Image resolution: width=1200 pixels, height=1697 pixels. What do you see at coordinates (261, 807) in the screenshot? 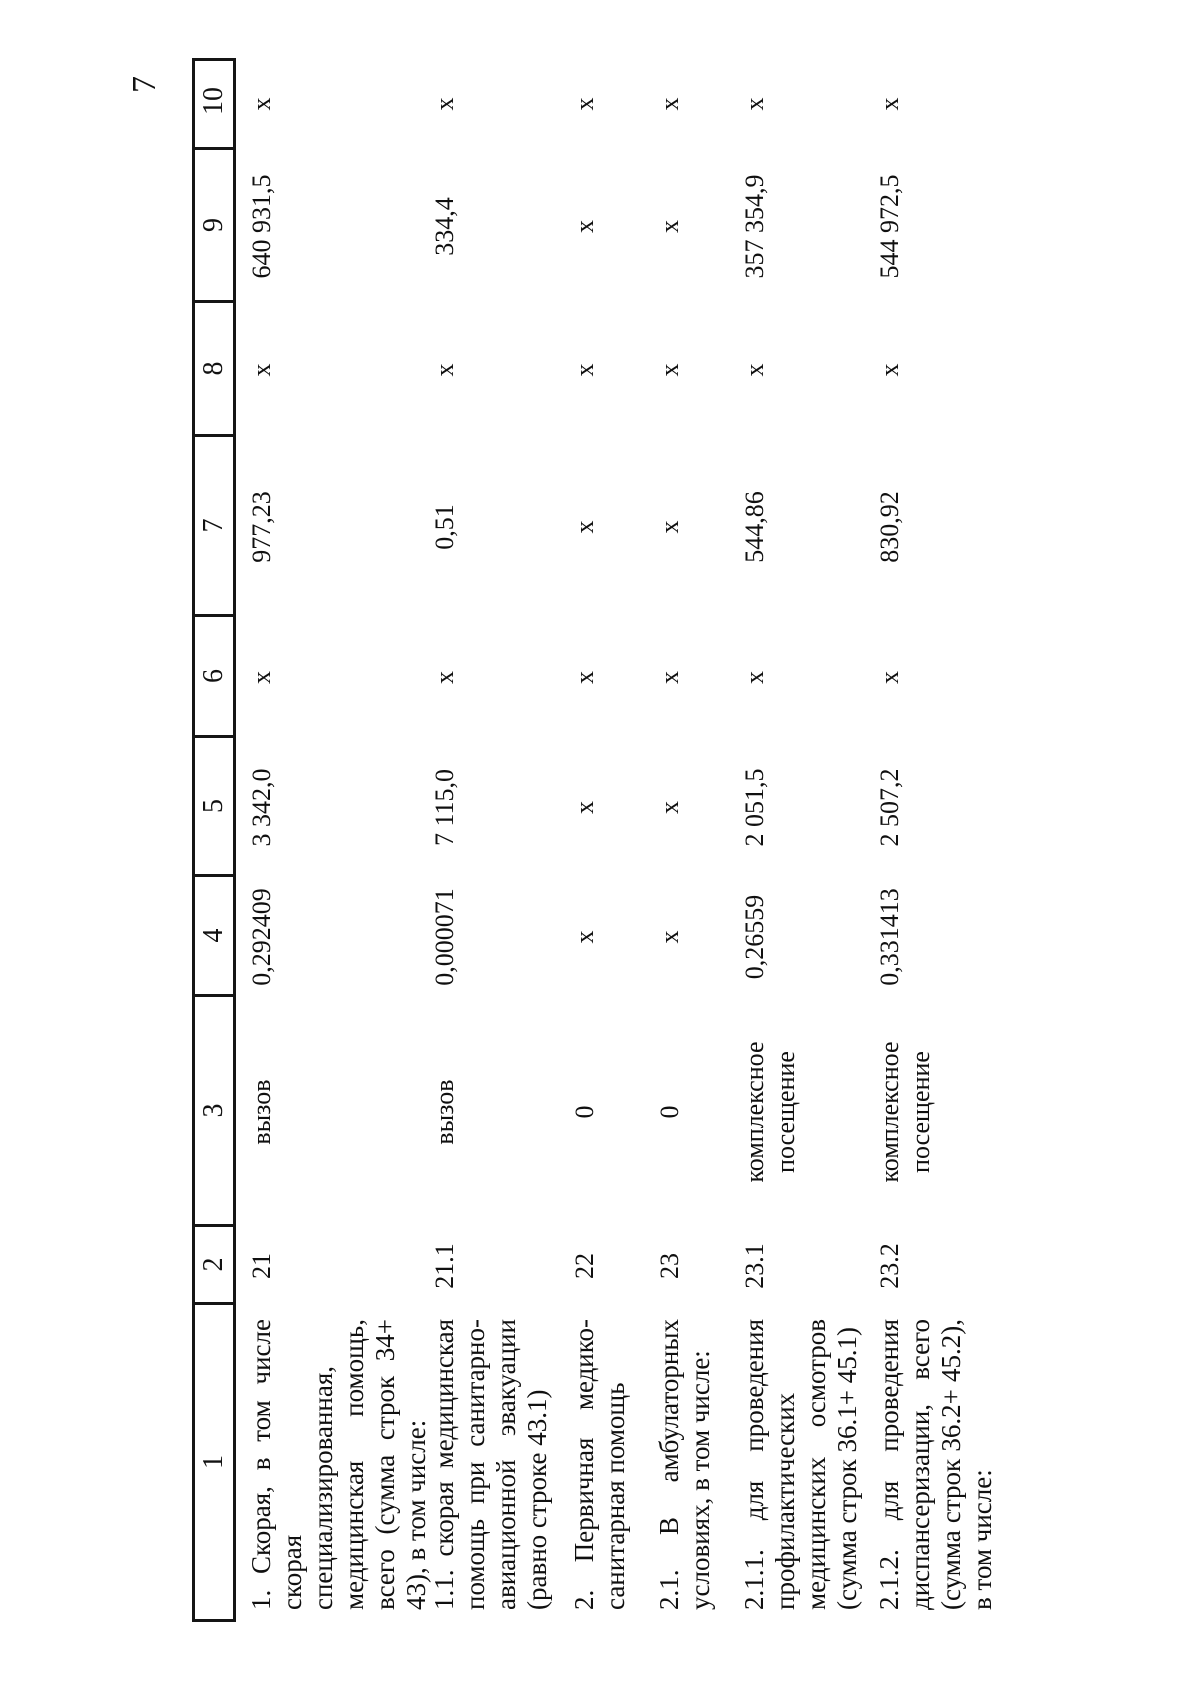
I see `value-cell-col5: 3 342,0` at bounding box center [261, 807].